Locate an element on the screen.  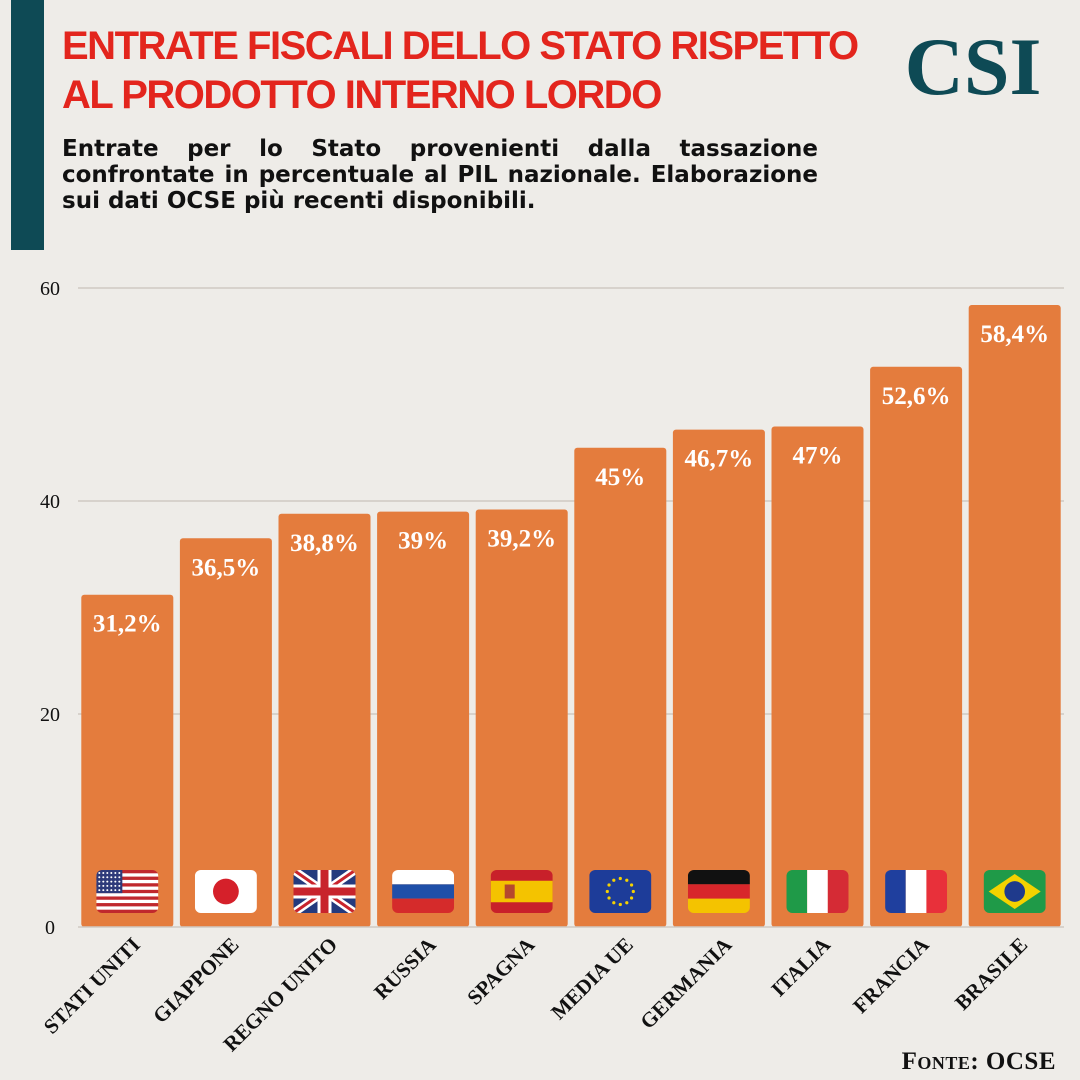
russia-flag-icon is located at coordinates (423, 891).